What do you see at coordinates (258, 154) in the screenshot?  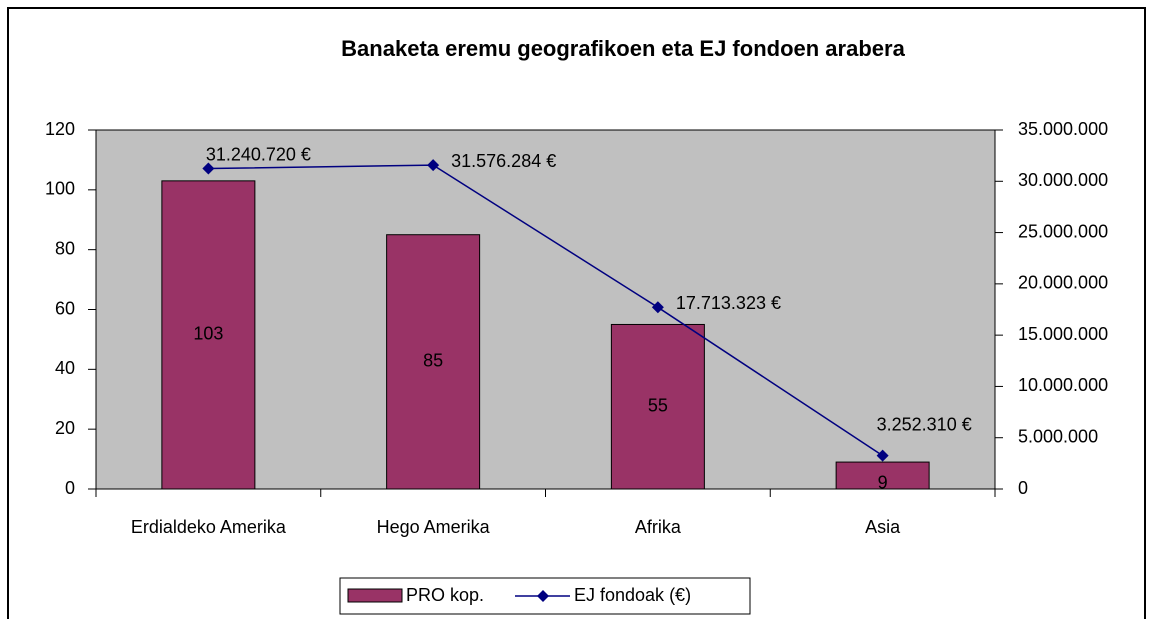 I see `line-value-label: 31.240.720 €` at bounding box center [258, 154].